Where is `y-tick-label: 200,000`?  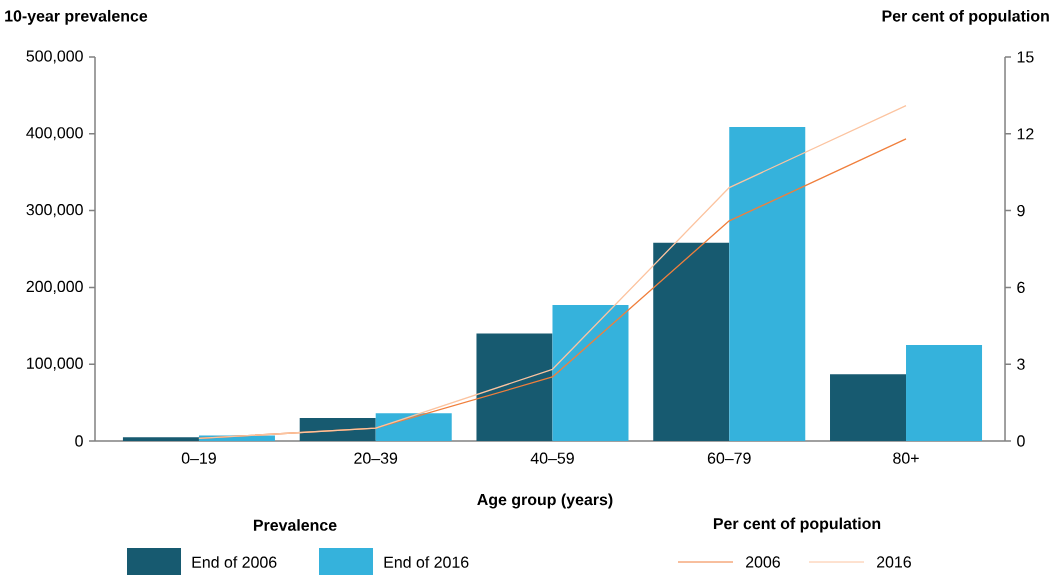
y-tick-label: 200,000 is located at coordinates (54, 287).